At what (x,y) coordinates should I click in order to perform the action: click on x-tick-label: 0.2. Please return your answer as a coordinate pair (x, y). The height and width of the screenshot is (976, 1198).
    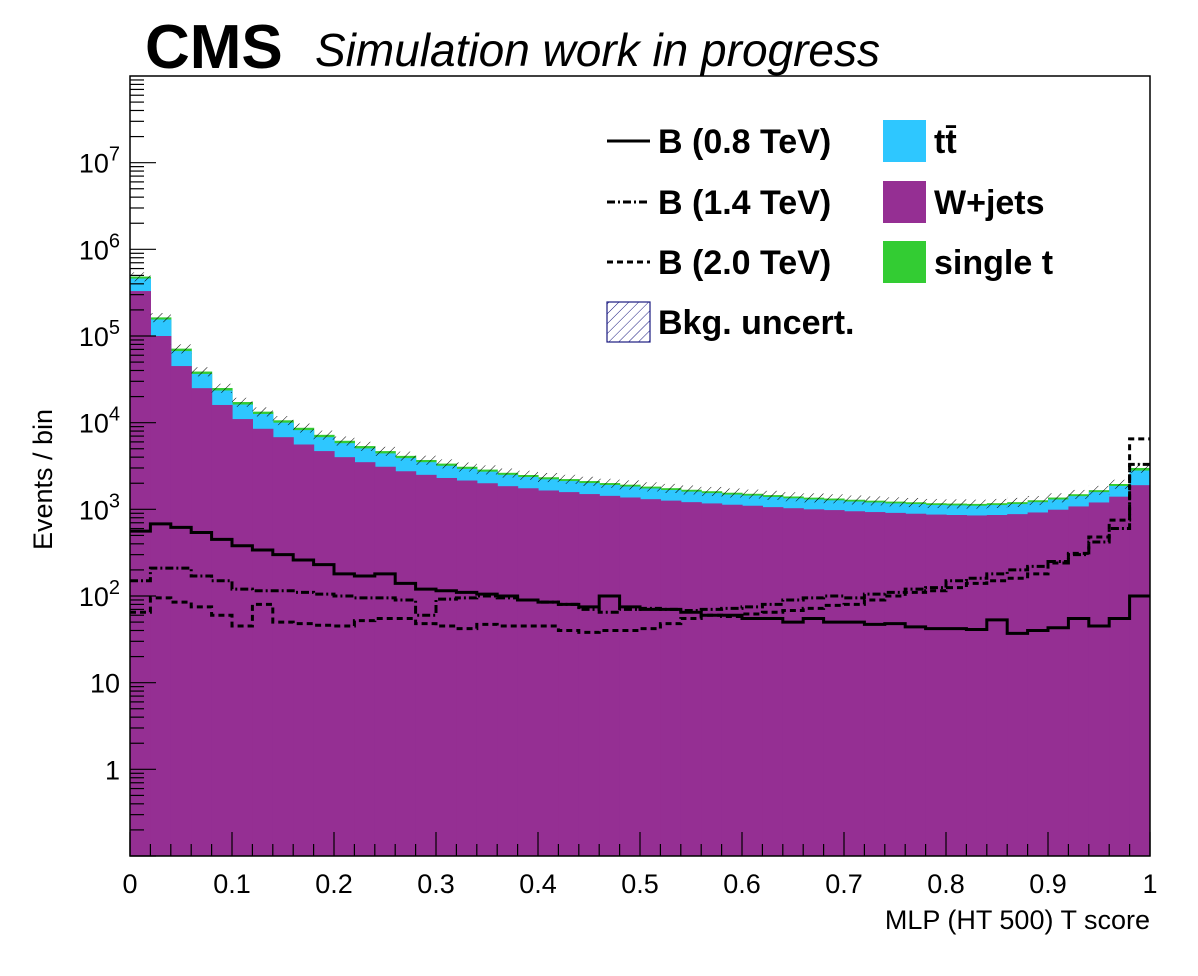
    Looking at the image, I should click on (334, 884).